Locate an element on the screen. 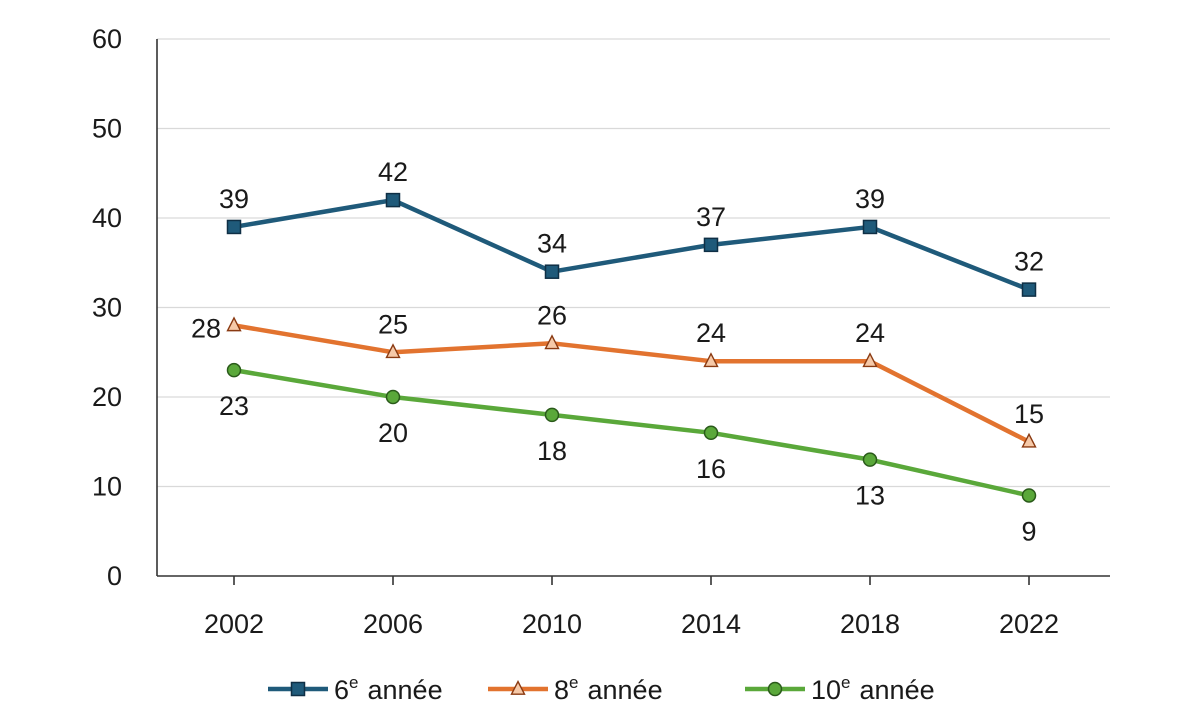 The width and height of the screenshot is (1200, 705). x-tick-label: 2006 is located at coordinates (393, 624).